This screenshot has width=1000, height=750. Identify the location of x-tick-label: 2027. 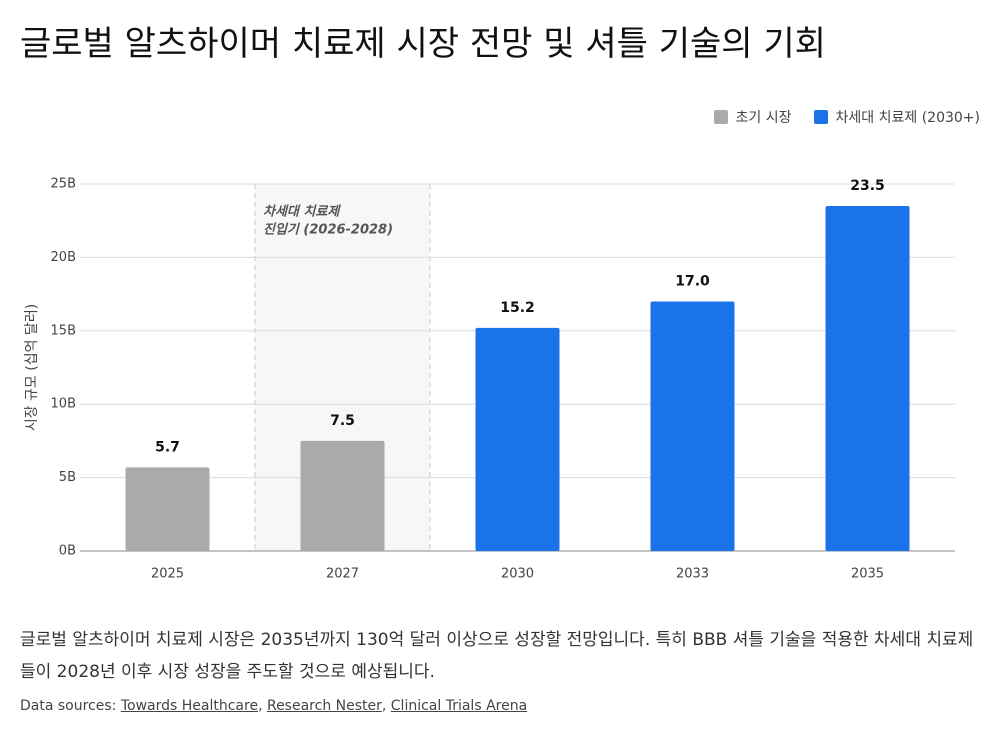
(342, 574).